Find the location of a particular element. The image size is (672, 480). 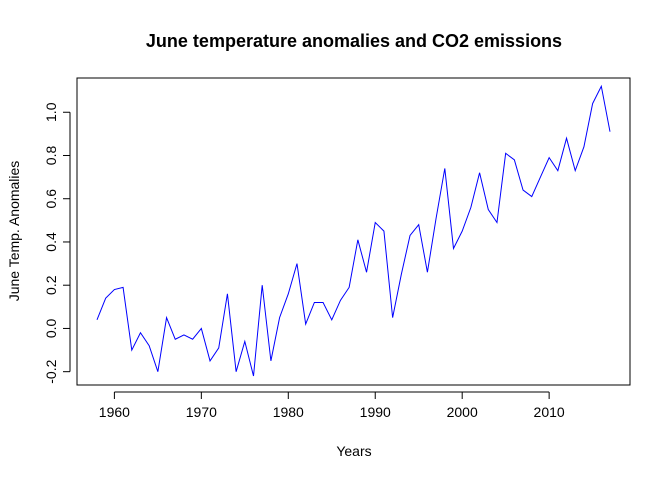

x-axis-title: Years is located at coordinates (353, 451).